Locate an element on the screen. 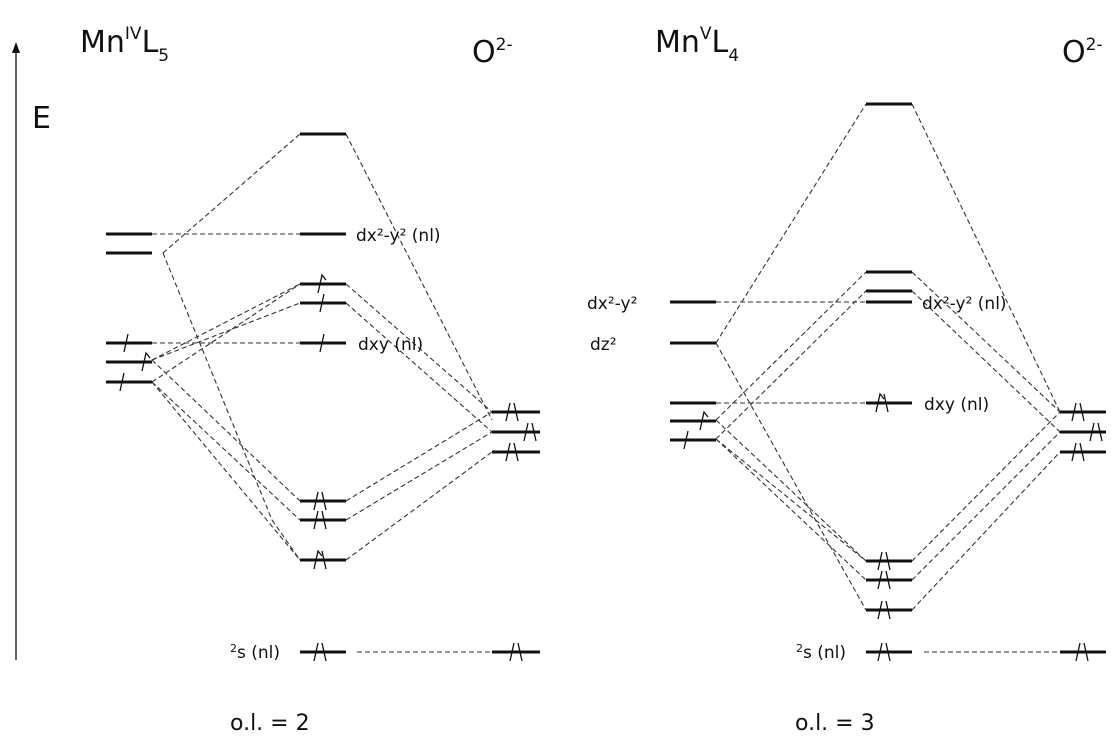 The height and width of the screenshot is (749, 1115). right-mo-level-dxy is located at coordinates (889, 402).